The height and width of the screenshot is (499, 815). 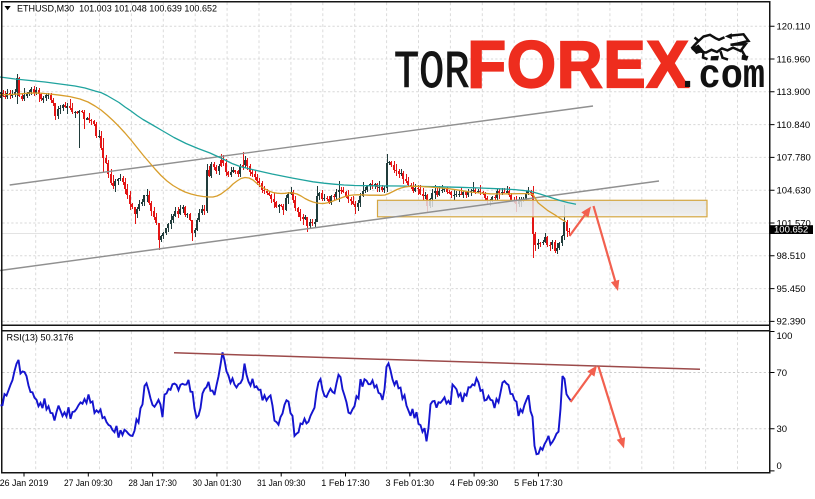 What do you see at coordinates (791, 229) in the screenshot?
I see `svg-text: 100.652` at bounding box center [791, 229].